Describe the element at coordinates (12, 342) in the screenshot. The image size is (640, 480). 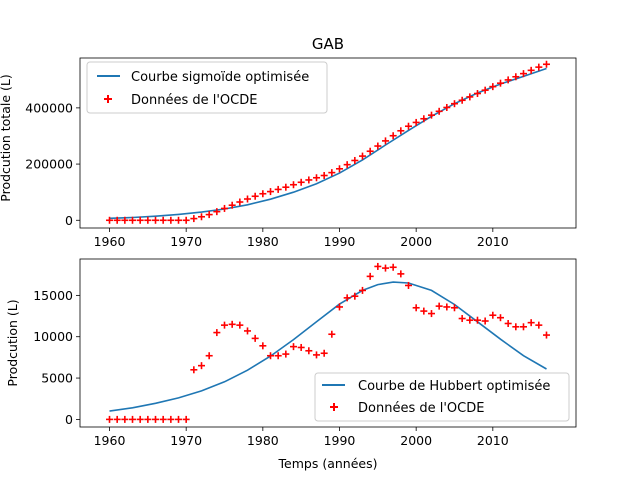
I see `y-axis-label: Prodcution (L)` at that location.